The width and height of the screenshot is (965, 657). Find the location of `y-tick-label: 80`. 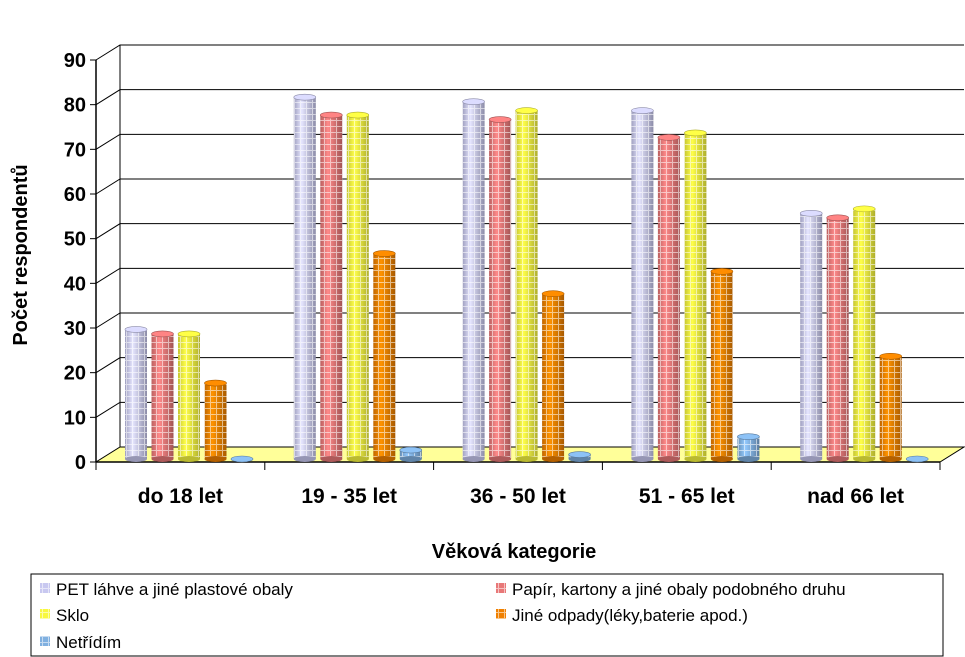

y-tick-label: 80 is located at coordinates (75, 106).